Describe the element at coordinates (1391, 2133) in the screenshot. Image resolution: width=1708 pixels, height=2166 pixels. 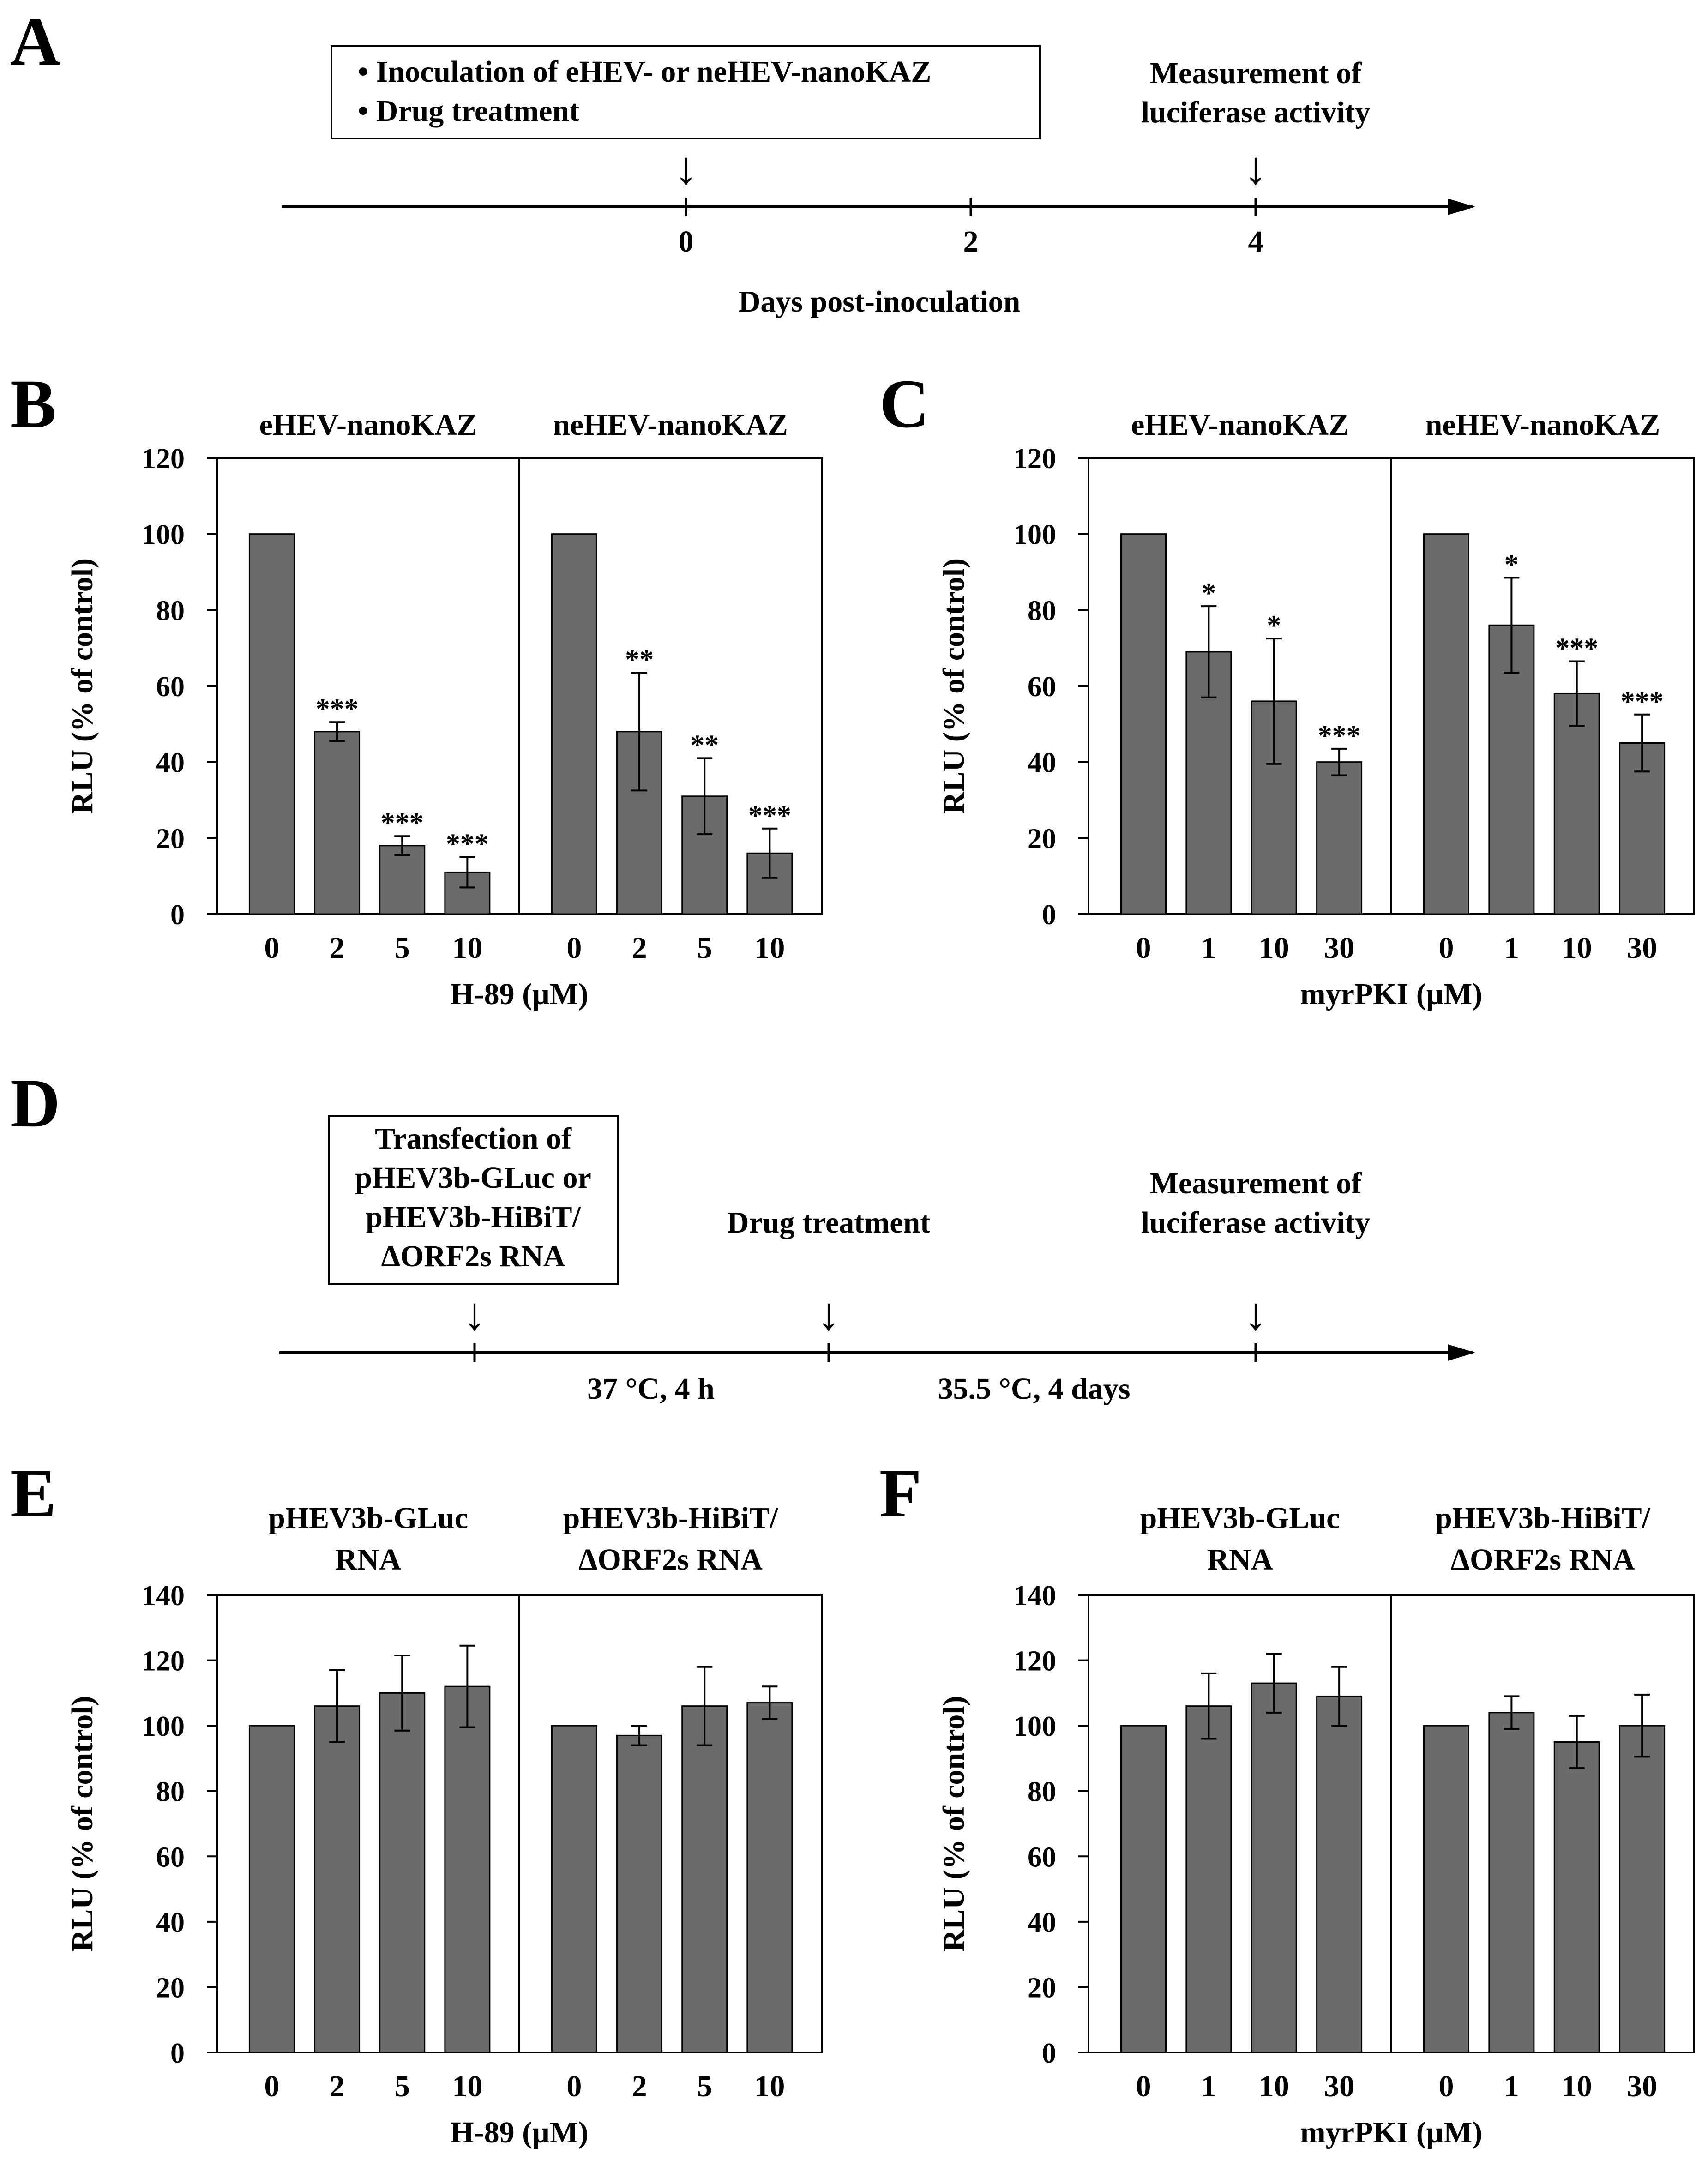
I see `chart-f-xlabel: myrPKI (μM)` at that location.